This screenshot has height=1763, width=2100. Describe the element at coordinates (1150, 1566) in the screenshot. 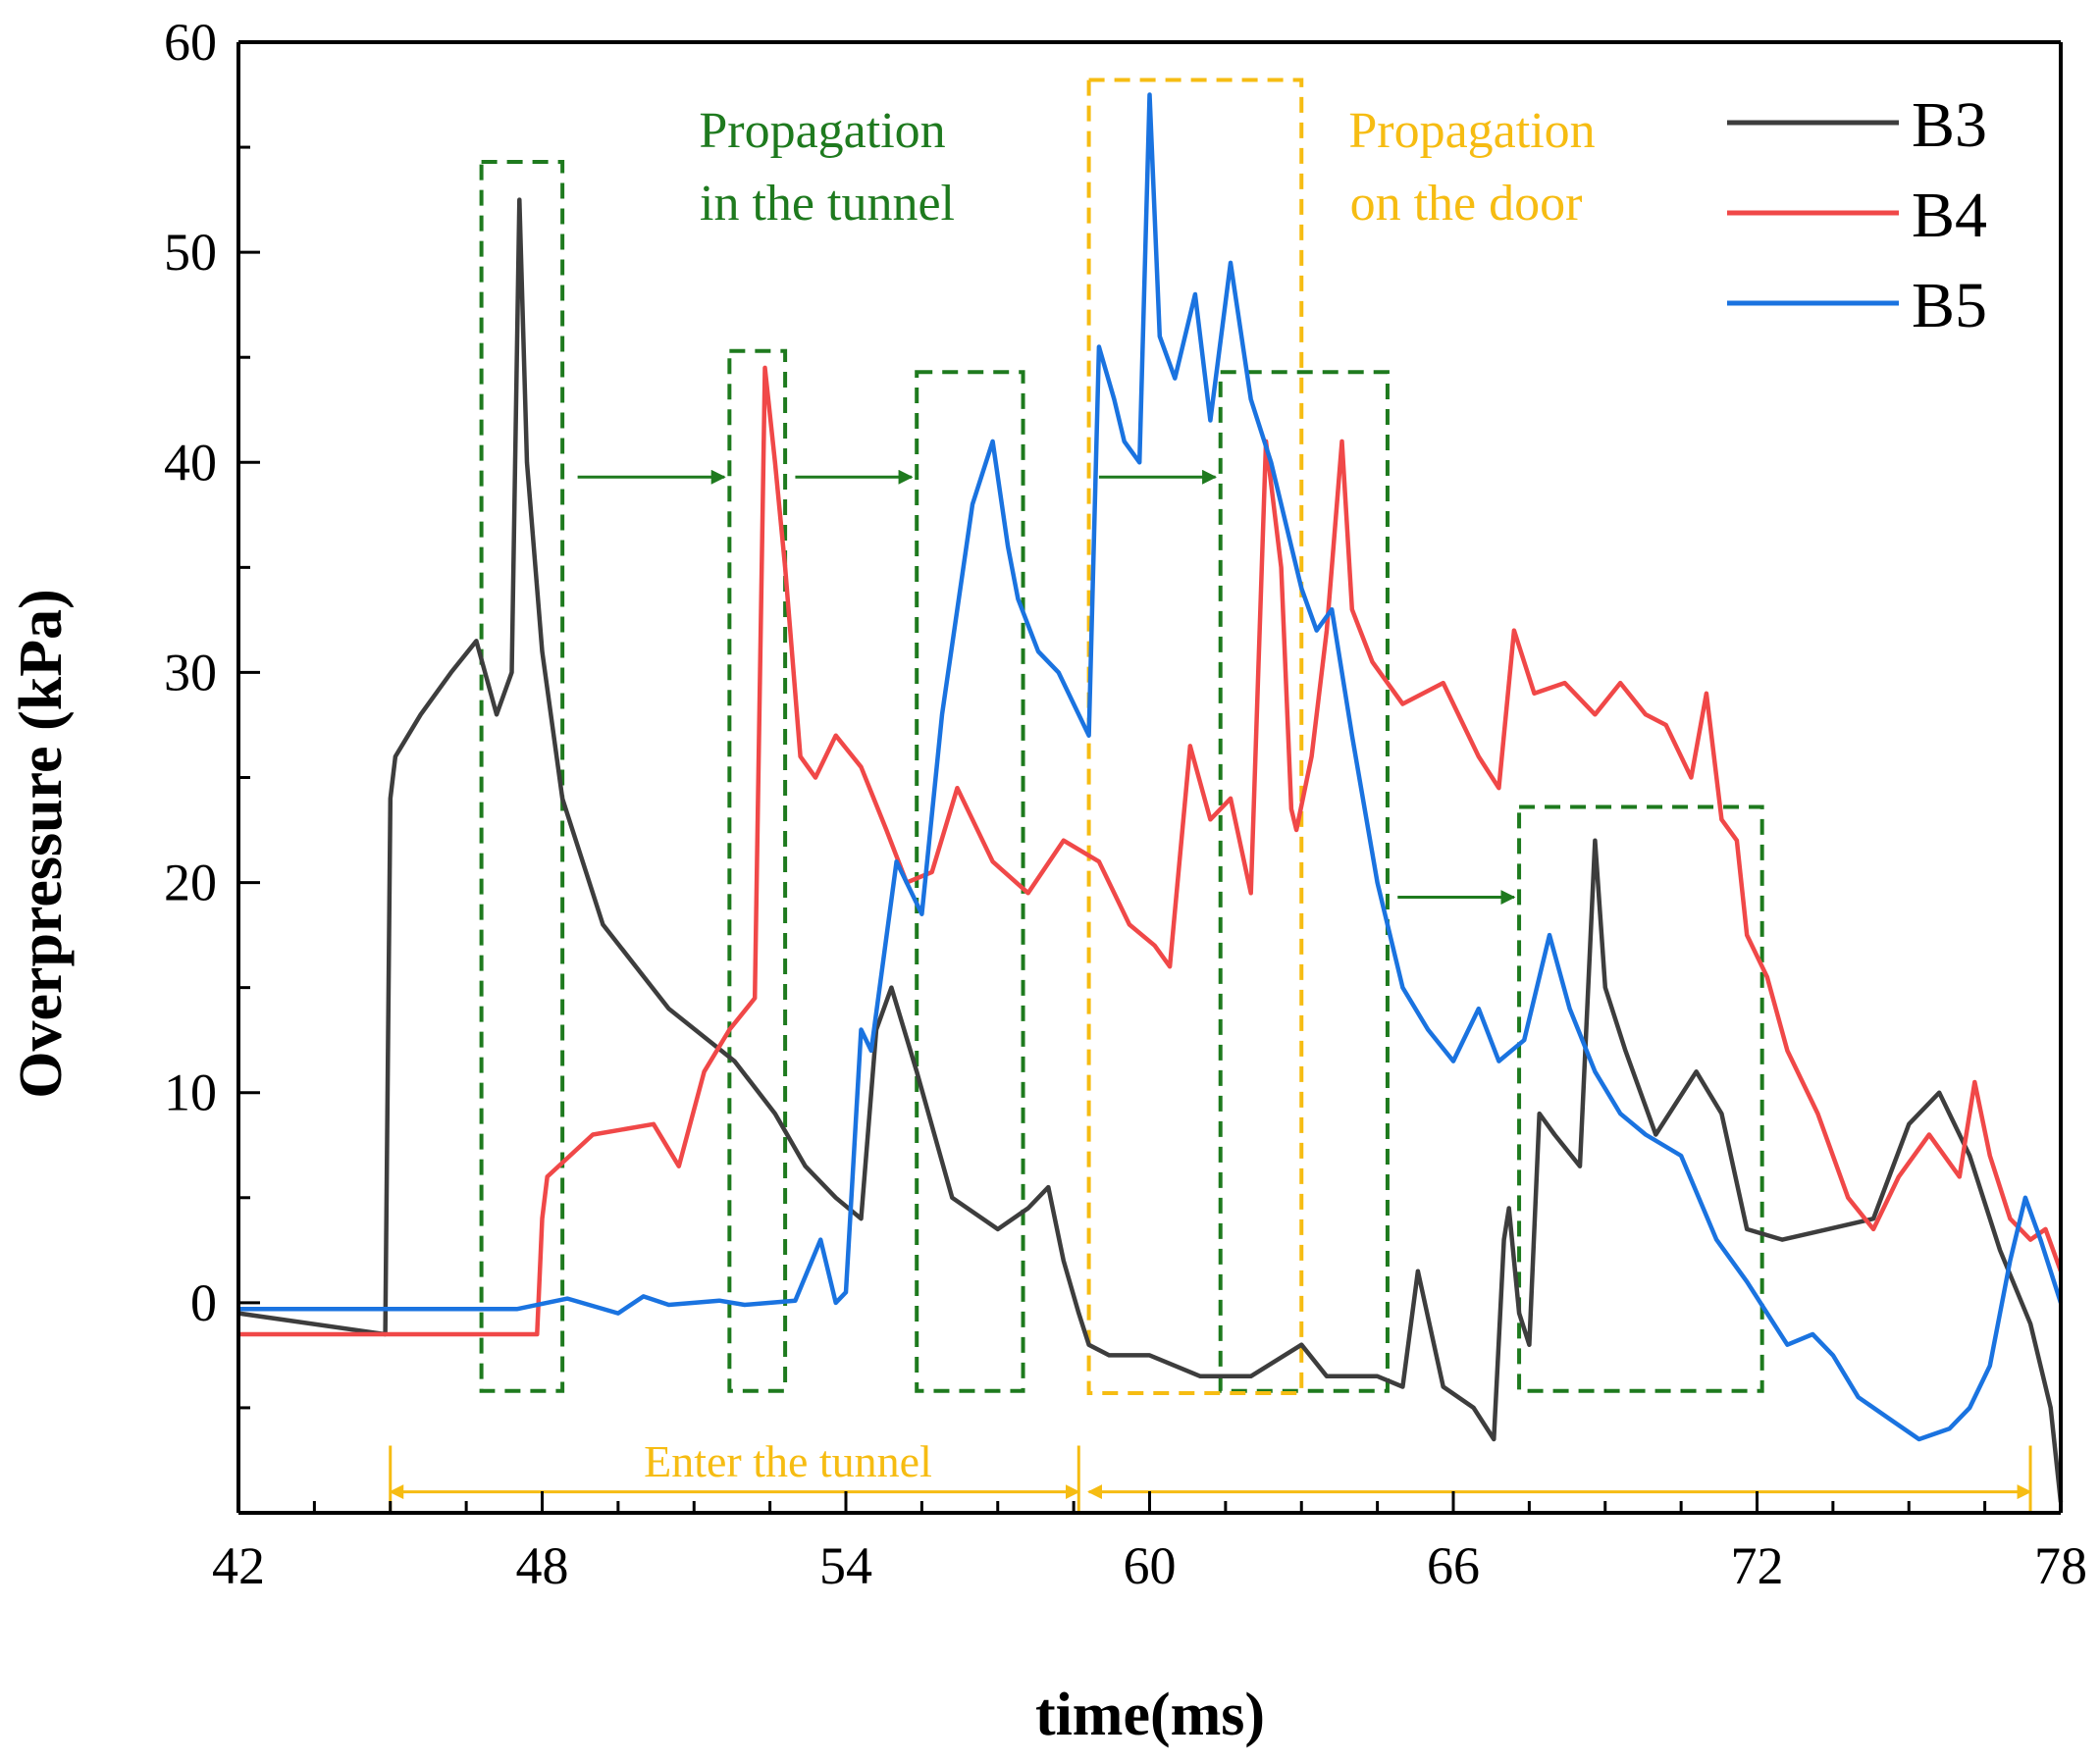

I see `x-tick-label: 60` at that location.